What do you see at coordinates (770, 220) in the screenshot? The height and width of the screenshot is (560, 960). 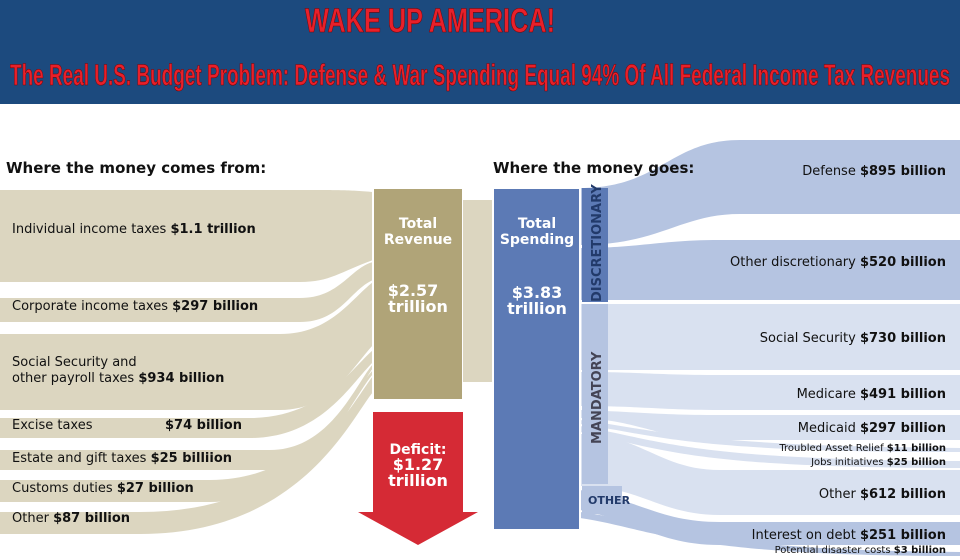 I see `discretionary-flows` at bounding box center [770, 220].